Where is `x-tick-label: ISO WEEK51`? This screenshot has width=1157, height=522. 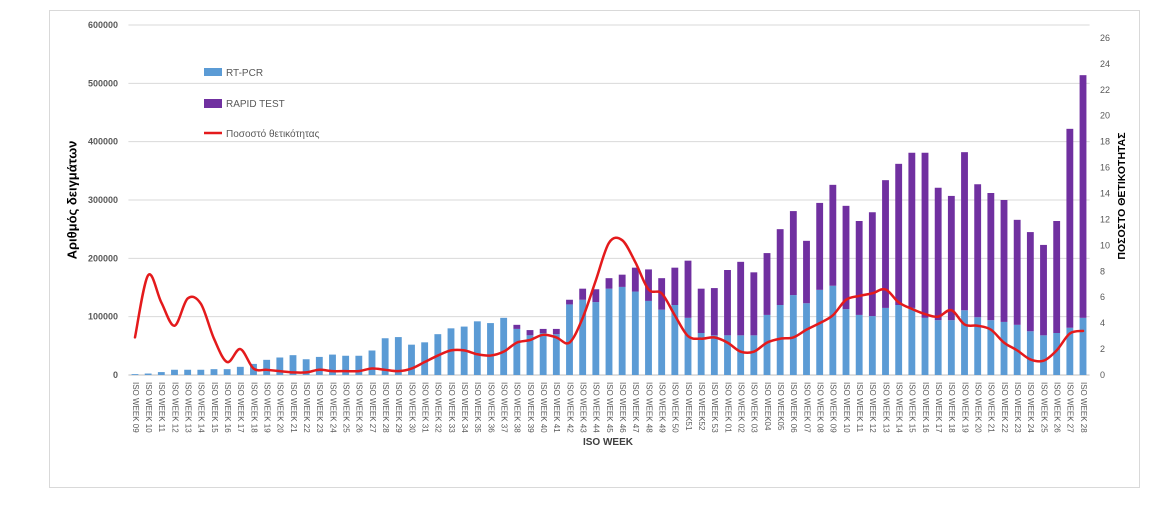
x-tick-label: ISO WEEK51 is located at coordinates (688, 406).